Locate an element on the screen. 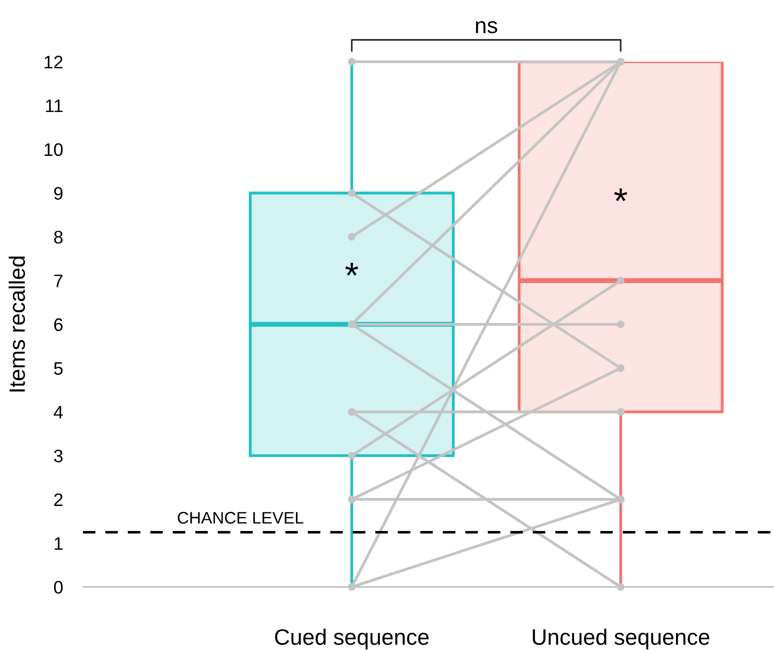  y-tick-label: 10 is located at coordinates (53, 149).